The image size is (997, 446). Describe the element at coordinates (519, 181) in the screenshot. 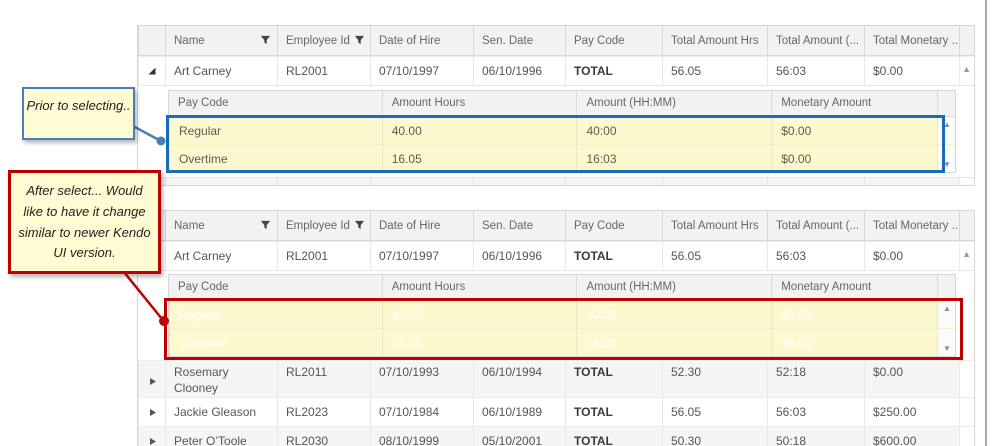

I see `cell-sen-date` at that location.